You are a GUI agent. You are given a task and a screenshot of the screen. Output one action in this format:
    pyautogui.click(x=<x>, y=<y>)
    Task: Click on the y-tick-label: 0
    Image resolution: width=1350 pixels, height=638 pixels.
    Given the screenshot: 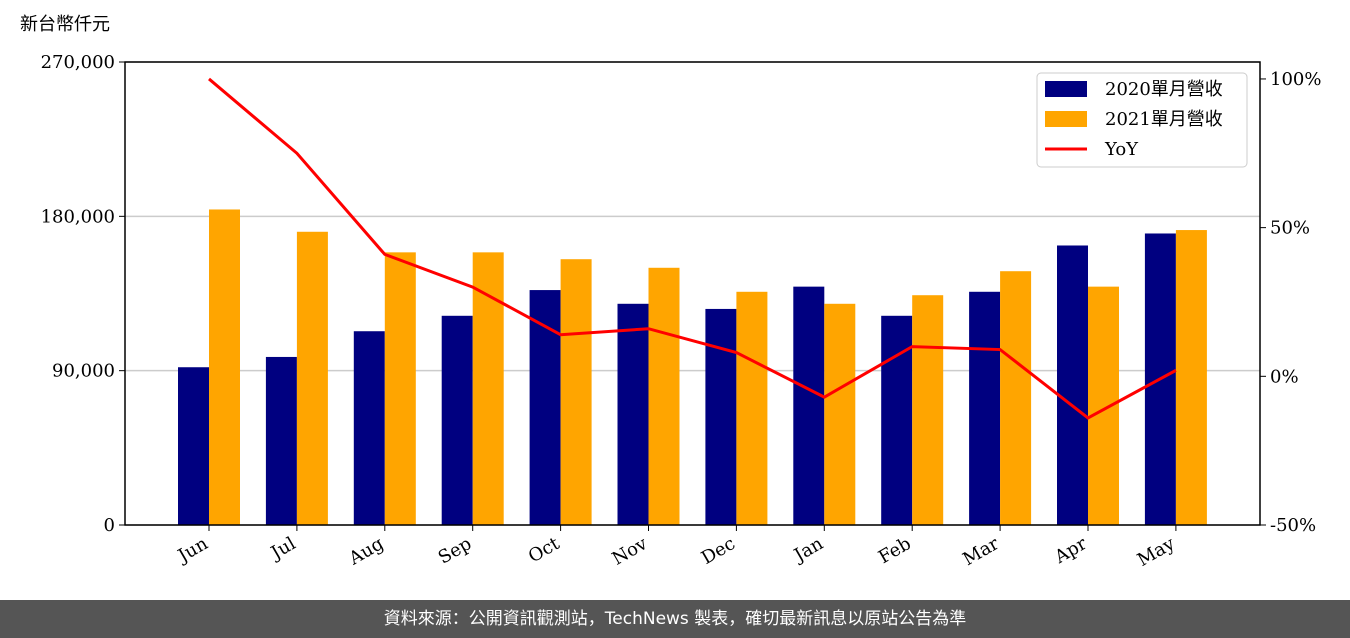 What is the action you would take?
    pyautogui.click(x=109, y=525)
    